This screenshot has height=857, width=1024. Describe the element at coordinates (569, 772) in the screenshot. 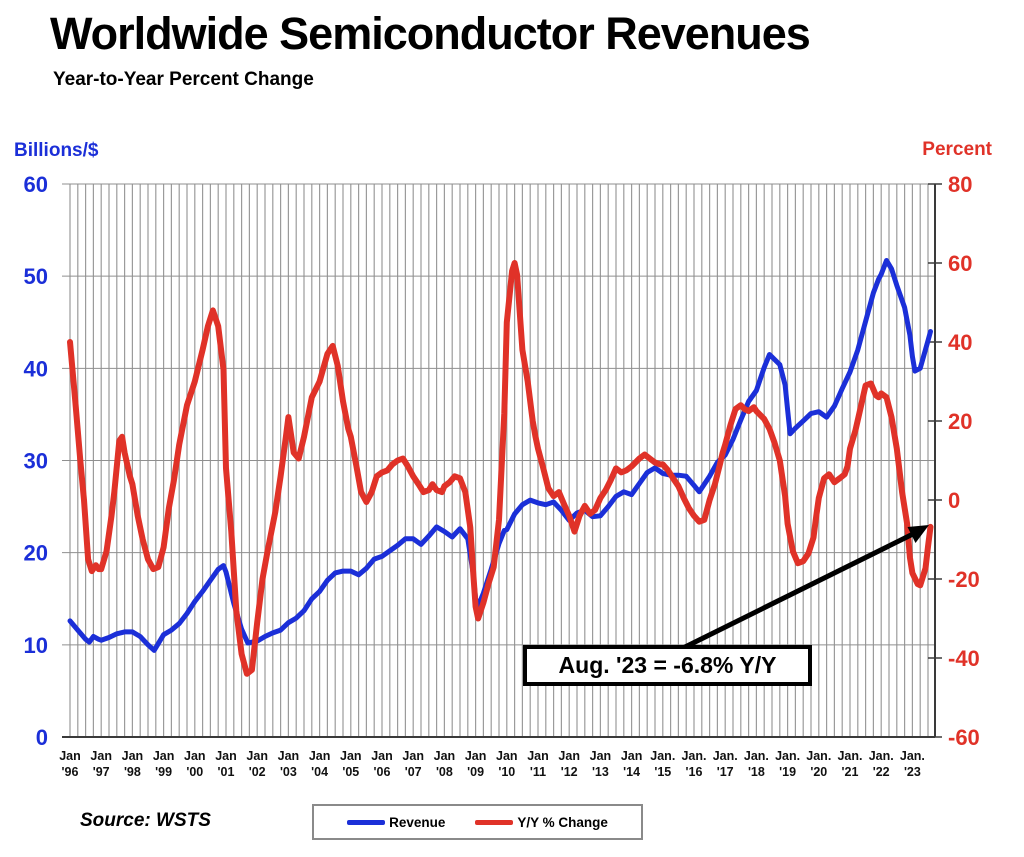

I see `x-tick-year: '12` at that location.